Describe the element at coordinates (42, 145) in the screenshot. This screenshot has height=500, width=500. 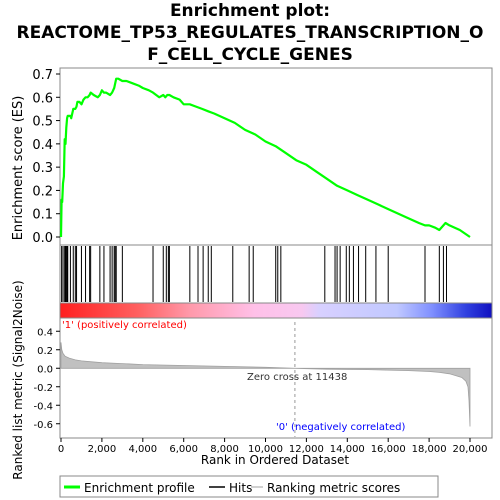
I see `es-y-tick-label: 0.4` at that location.